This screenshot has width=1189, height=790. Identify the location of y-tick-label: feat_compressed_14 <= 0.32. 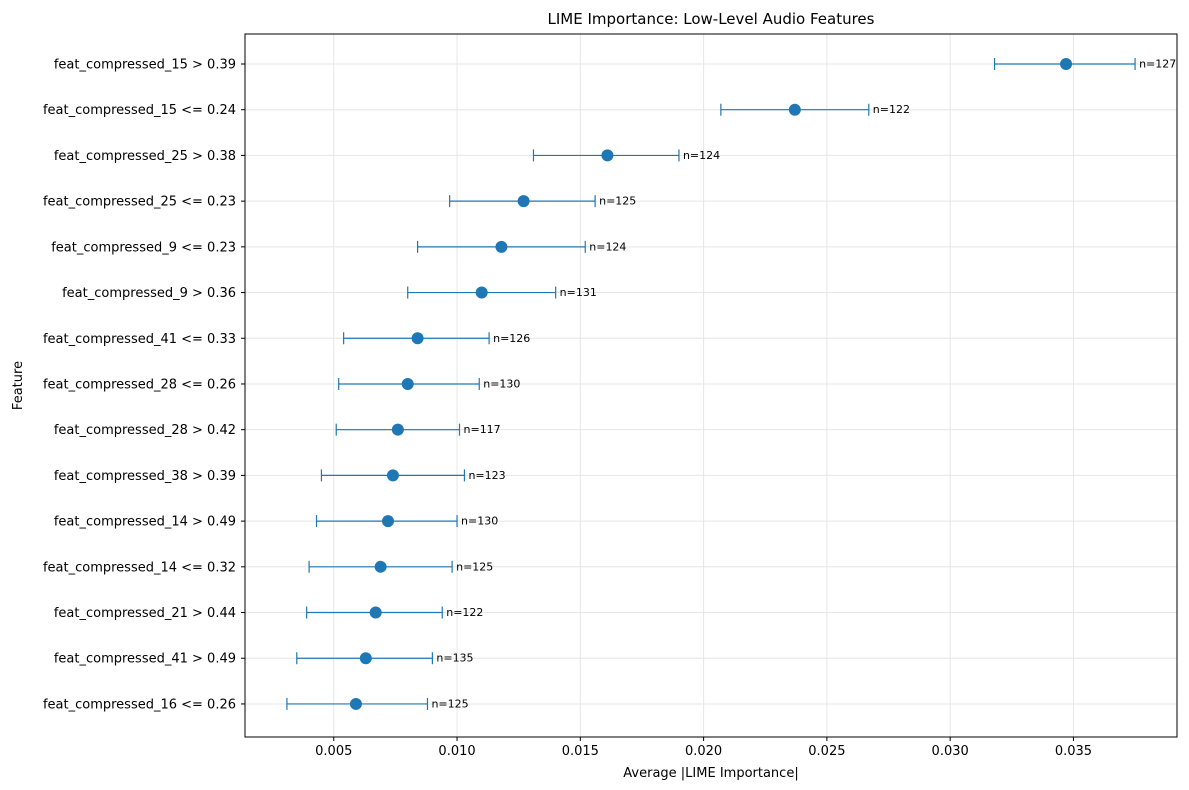
(139, 567).